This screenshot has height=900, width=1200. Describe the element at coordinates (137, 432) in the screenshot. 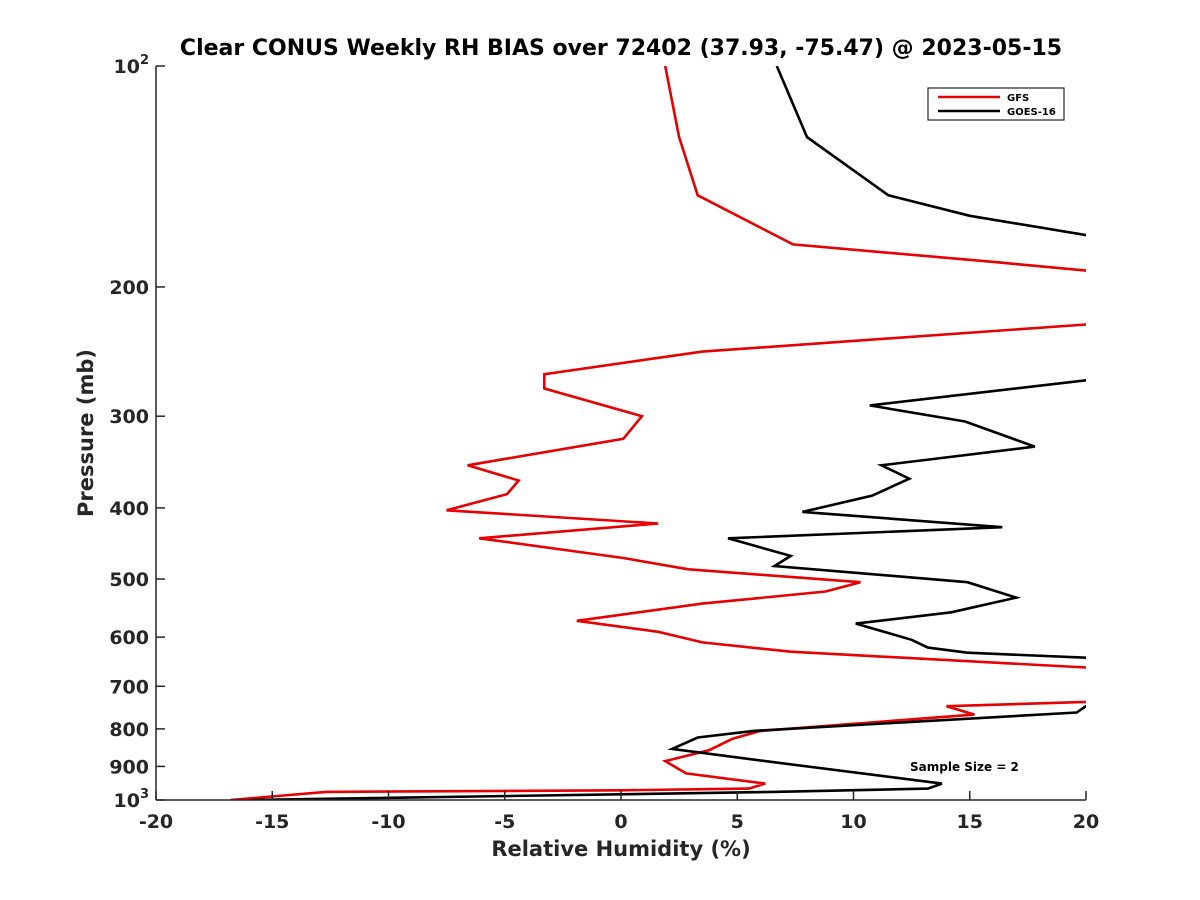

I see `y-ticks: 10² 200 300 400 500 600 700 800 900 10³` at that location.